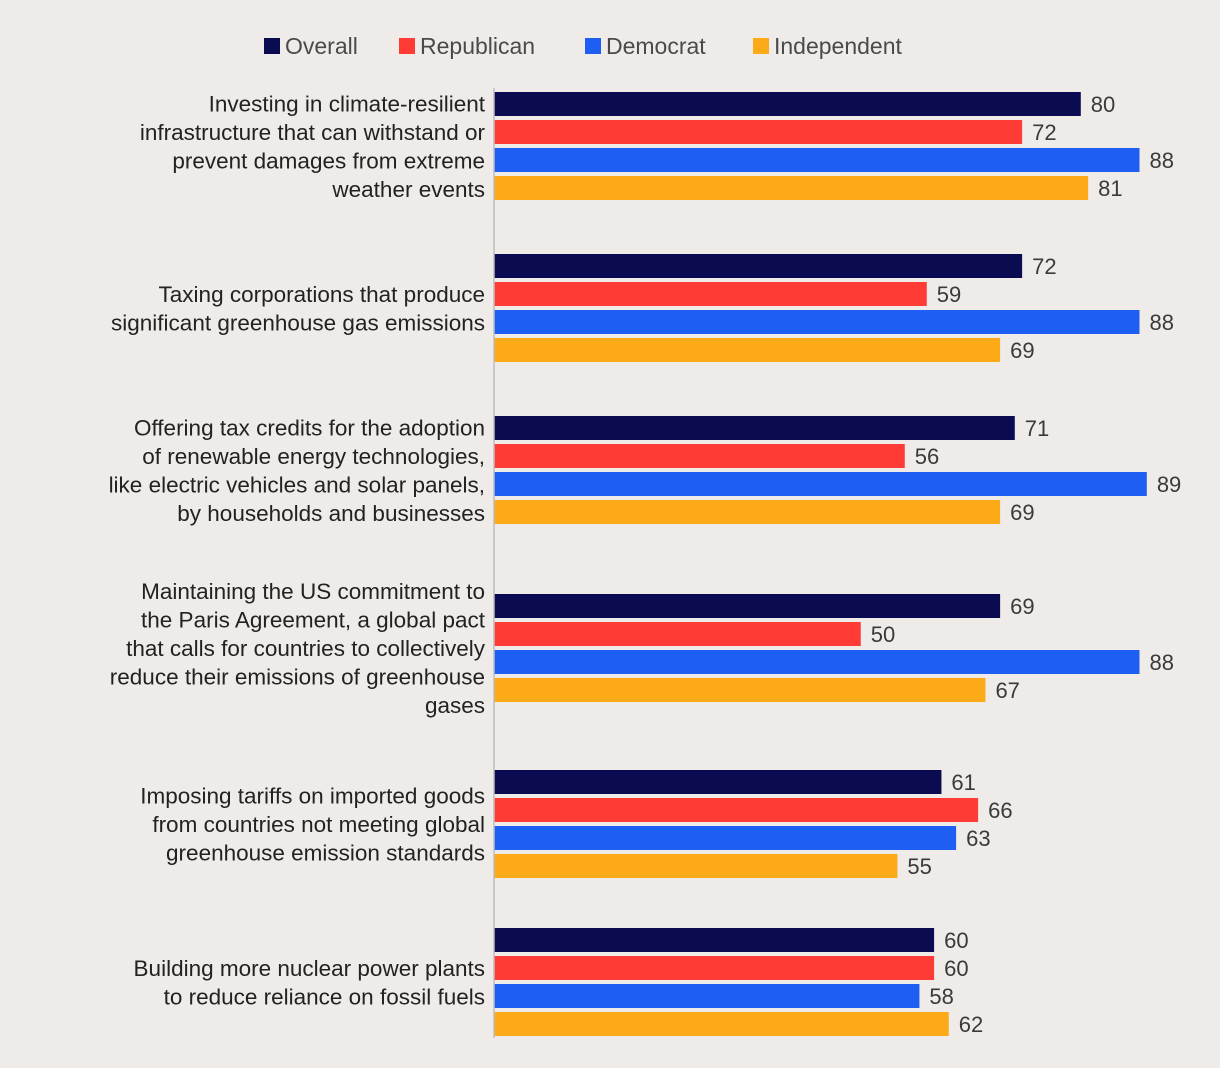  What do you see at coordinates (1044, 132) in the screenshot?
I see `data-label-republican: 72` at bounding box center [1044, 132].